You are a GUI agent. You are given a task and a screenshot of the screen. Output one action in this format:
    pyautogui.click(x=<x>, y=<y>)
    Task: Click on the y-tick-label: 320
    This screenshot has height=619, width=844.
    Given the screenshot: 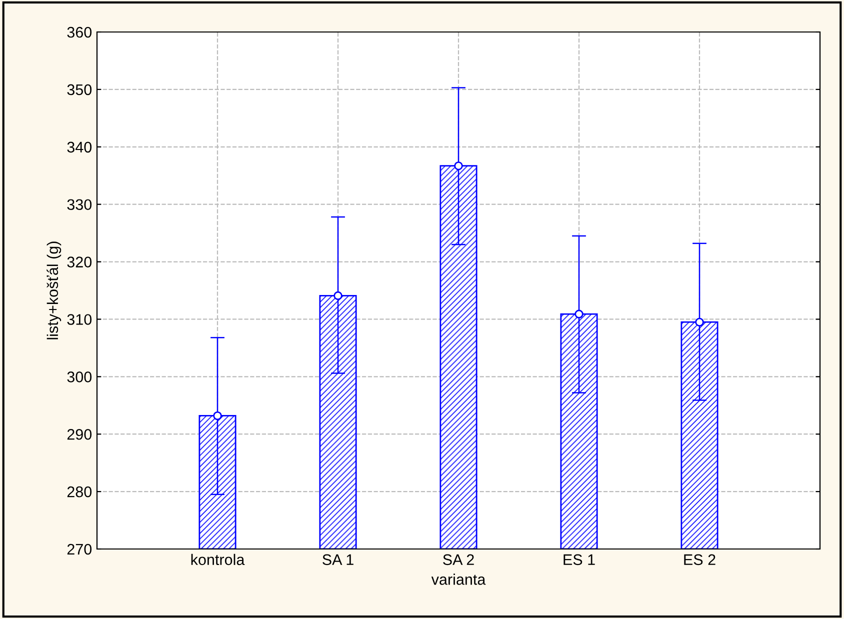 What is the action you would take?
    pyautogui.click(x=79, y=262)
    